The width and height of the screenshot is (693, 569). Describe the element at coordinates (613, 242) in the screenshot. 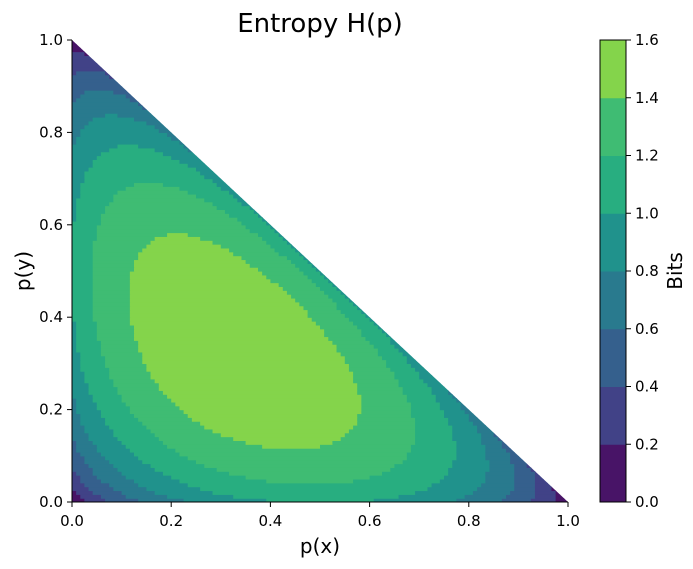

I see `colorbar-band` at that location.